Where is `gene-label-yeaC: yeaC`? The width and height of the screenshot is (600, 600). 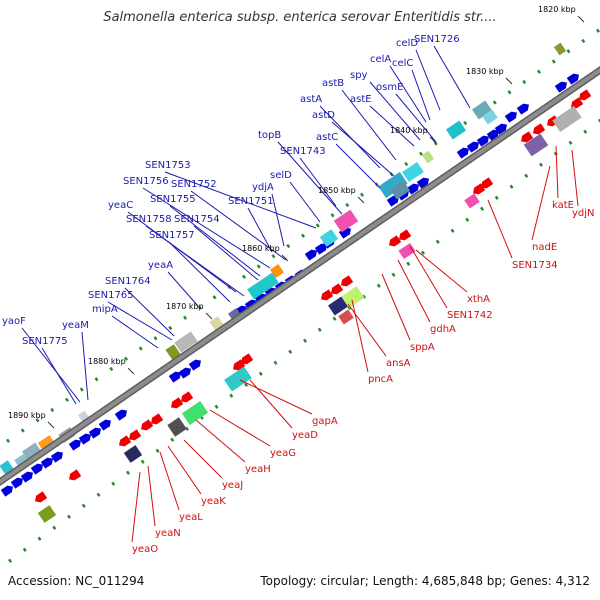
gene-label-yeaC: yeaC is located at coordinates (120, 205).